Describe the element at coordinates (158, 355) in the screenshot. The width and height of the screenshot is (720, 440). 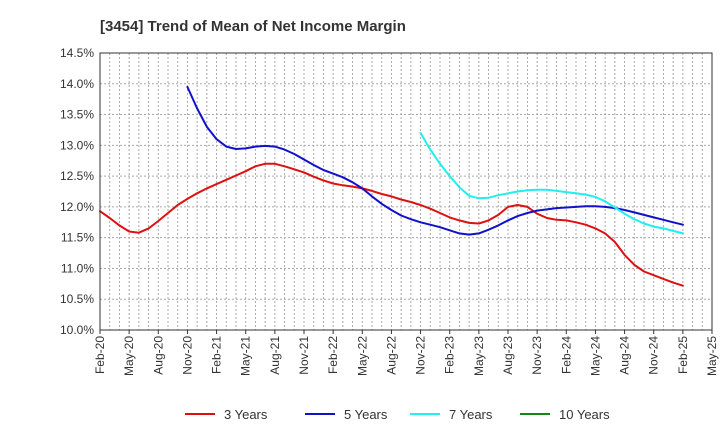
I see `x-tick-label: Aug-20` at that location.